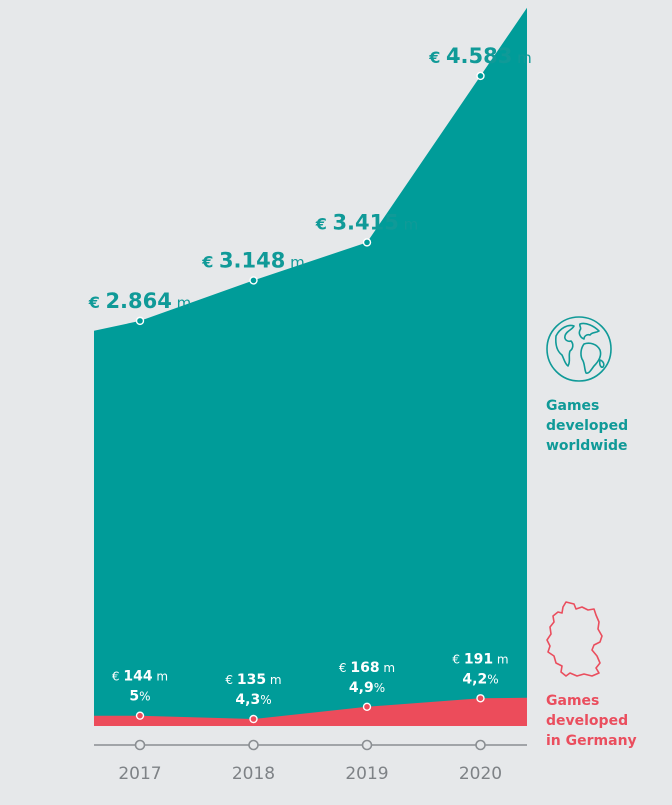 Image resolution: width=672 pixels, height=805 pixels. I want to click on legend-worldwide-line-1: Games, so click(573, 406).